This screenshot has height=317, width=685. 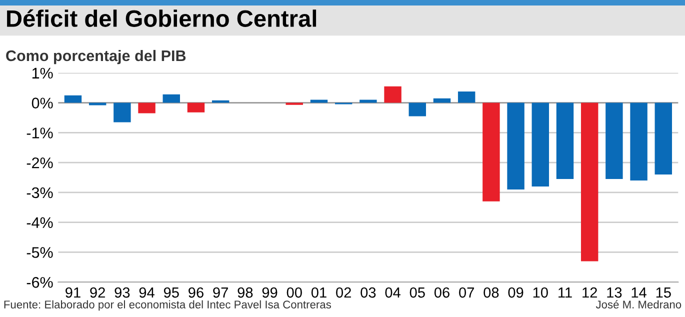 What do you see at coordinates (42, 73) in the screenshot?
I see `y-tick-label: 1%` at bounding box center [42, 73].